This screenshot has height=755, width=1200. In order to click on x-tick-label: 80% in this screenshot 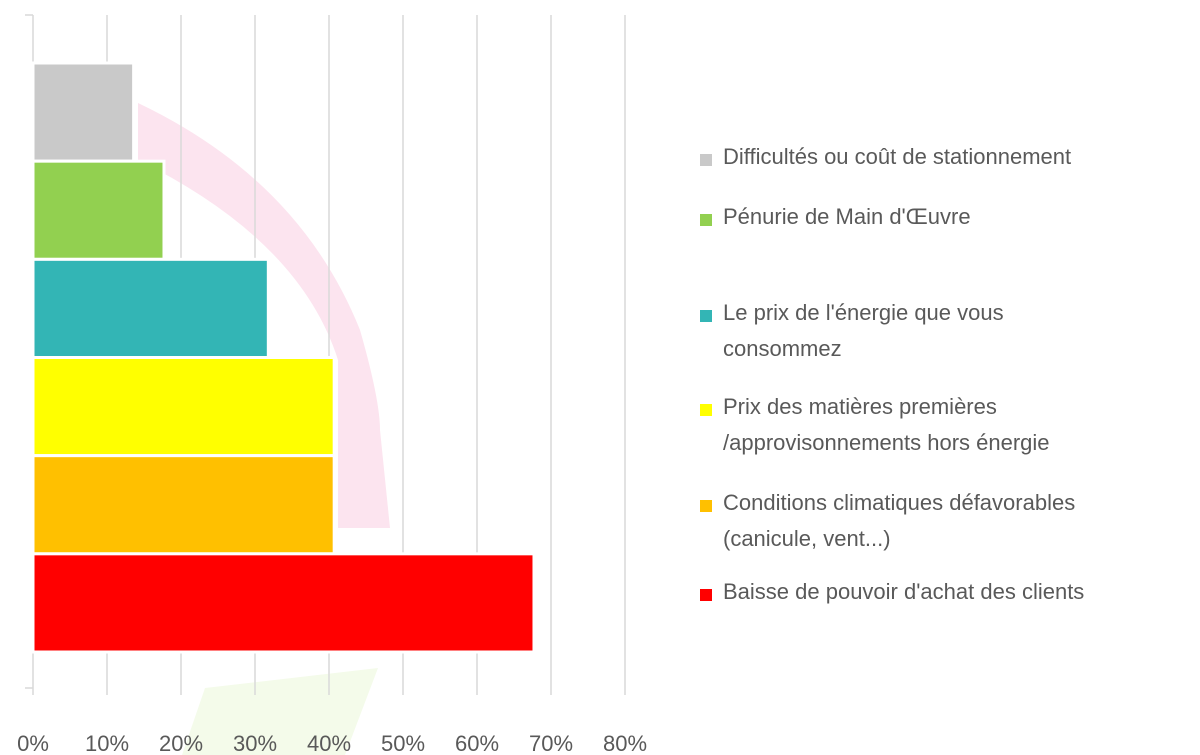, I will do `click(625, 743)`.